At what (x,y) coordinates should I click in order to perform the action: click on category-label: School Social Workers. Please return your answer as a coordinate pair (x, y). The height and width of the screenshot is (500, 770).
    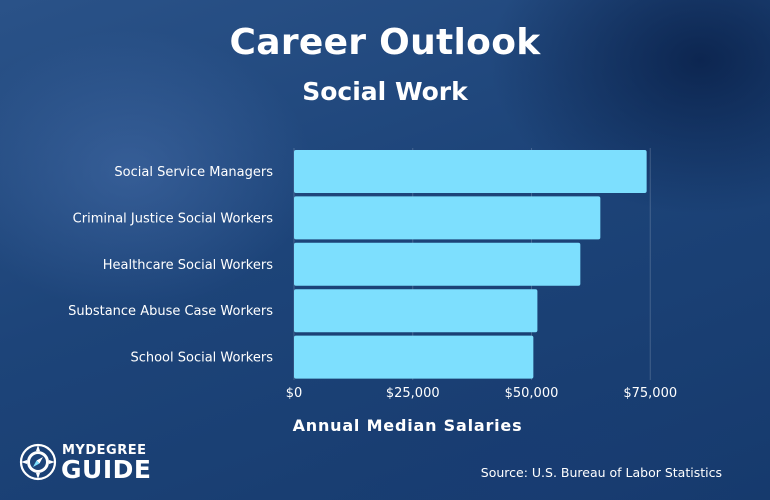
    Looking at the image, I should click on (201, 358).